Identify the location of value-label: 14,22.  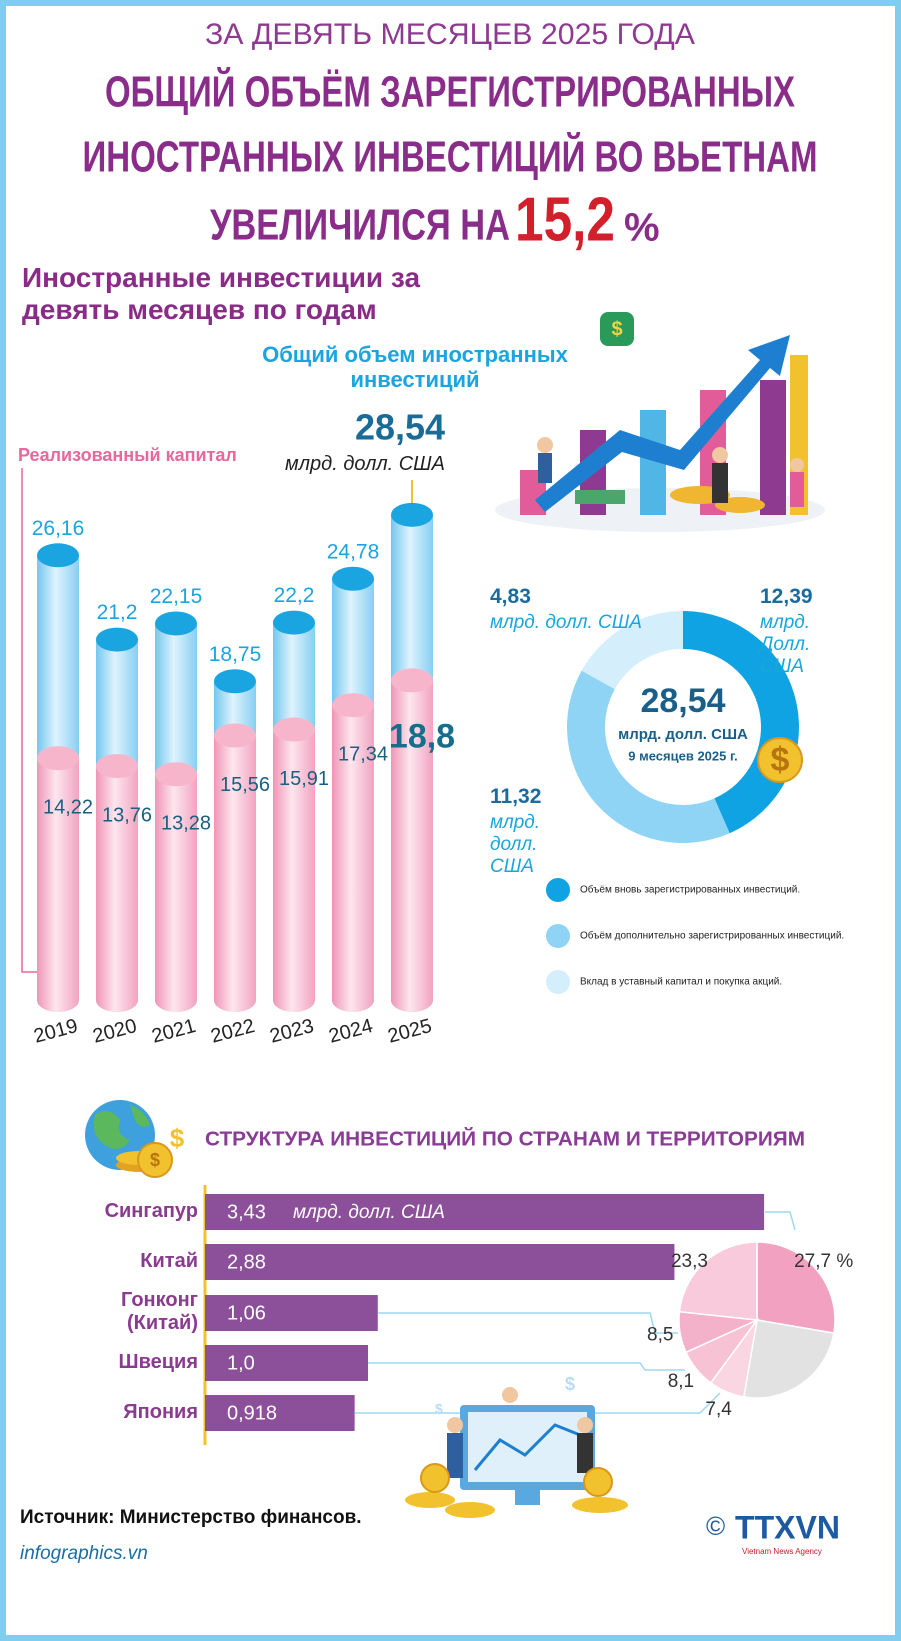
(68, 808).